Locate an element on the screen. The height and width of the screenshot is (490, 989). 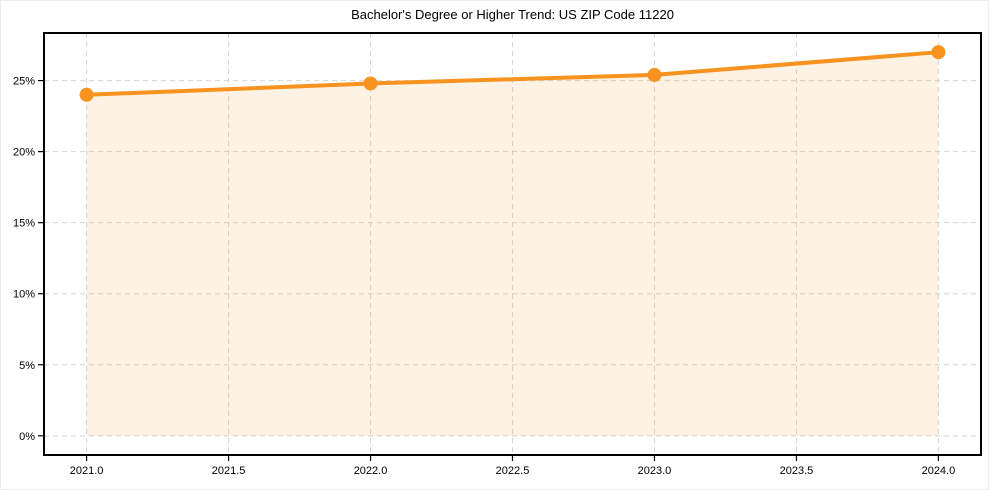
x-tick-label: 2021.0 is located at coordinates (87, 471).